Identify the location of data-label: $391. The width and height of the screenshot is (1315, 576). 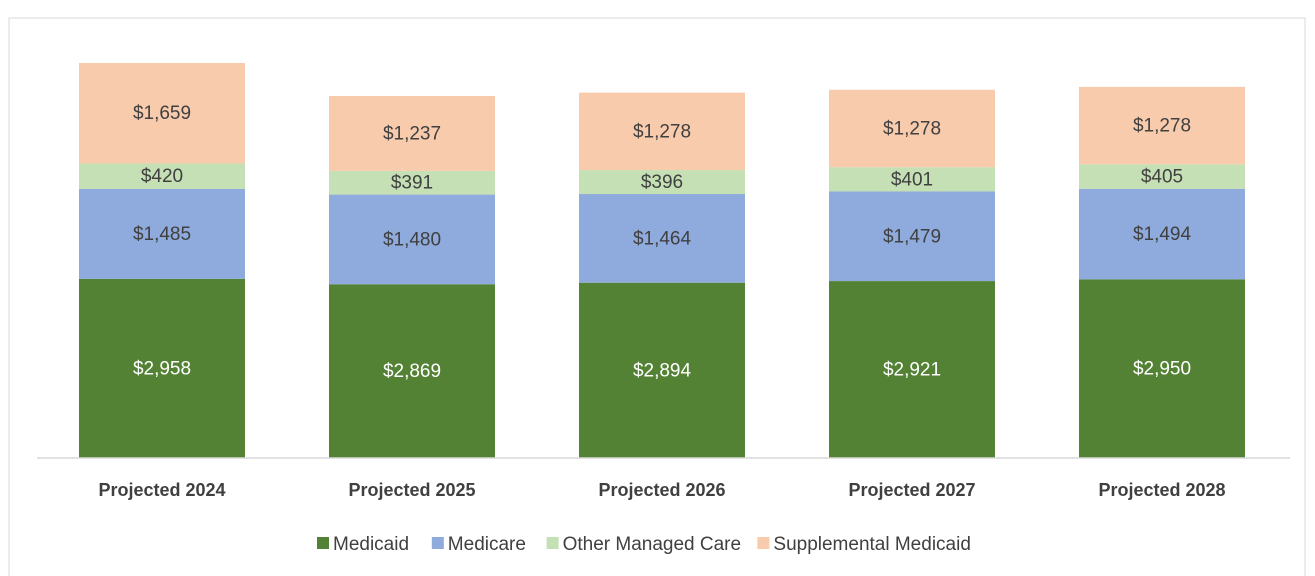
(412, 183).